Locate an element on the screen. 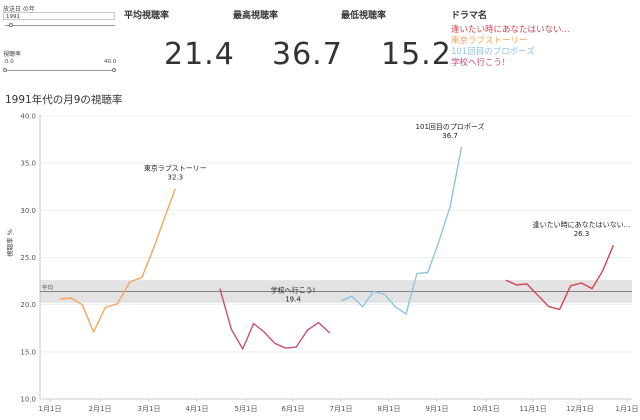 Image resolution: width=640 pixels, height=420 pixels. x-tick-label: 10月1日 is located at coordinates (485, 409).